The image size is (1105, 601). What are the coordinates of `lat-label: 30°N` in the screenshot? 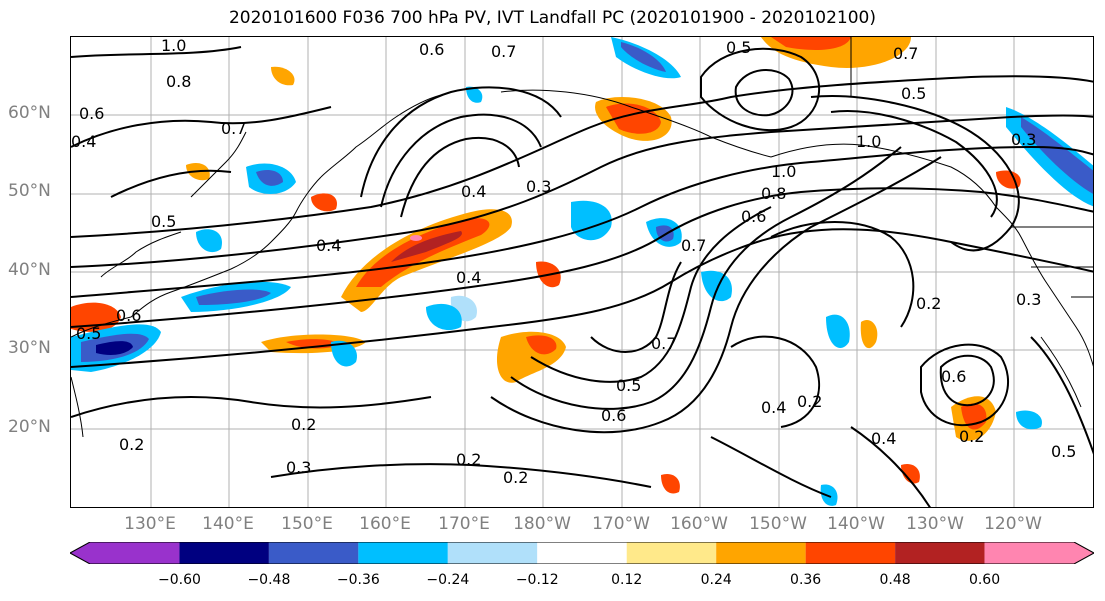 It's located at (29, 348).